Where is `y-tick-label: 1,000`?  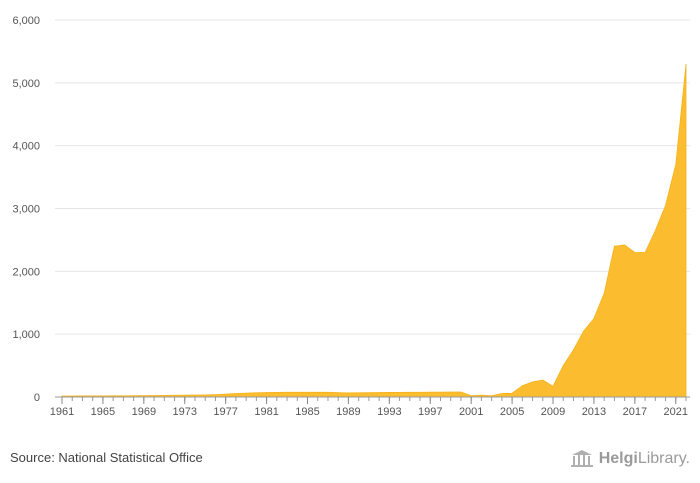
y-tick-label: 1,000 is located at coordinates (26, 335).